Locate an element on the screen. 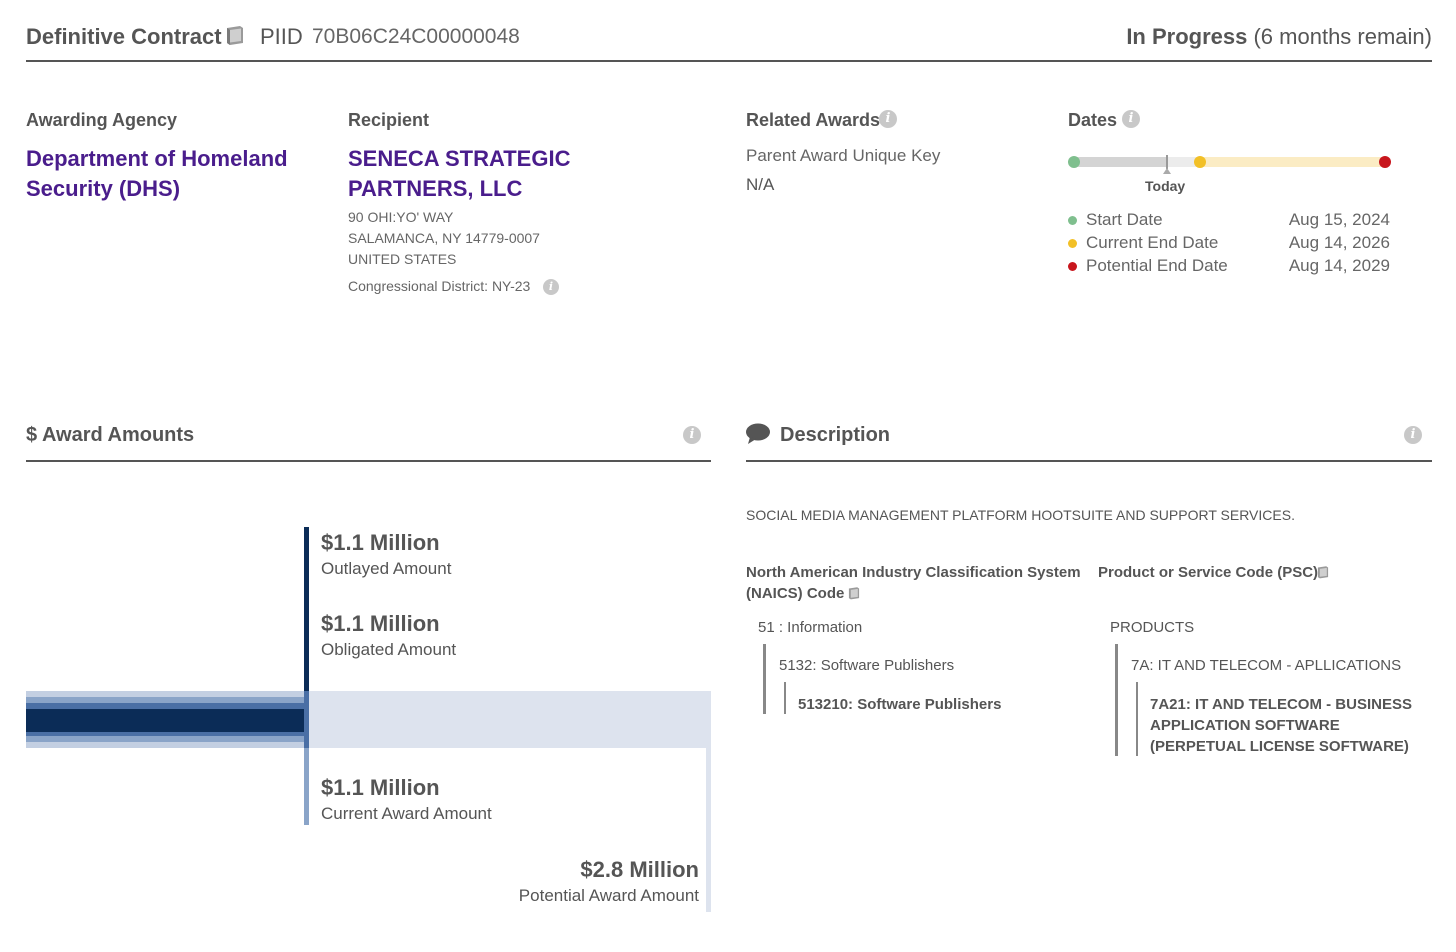  psc-level1: PRODUCTS is located at coordinates (1152, 627).